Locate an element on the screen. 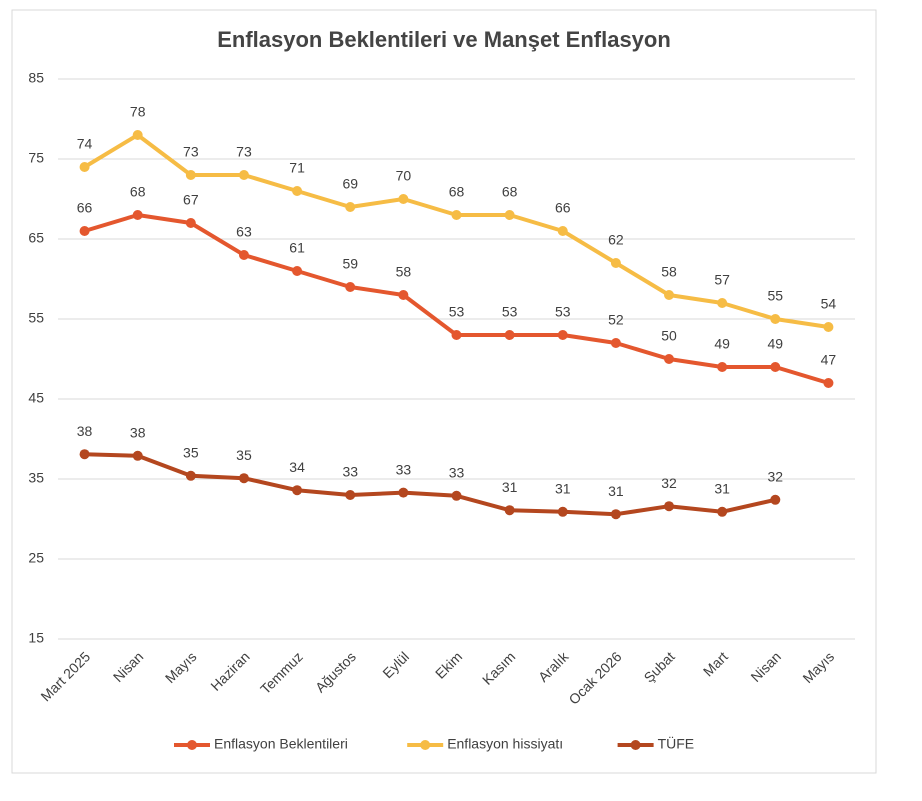  y-tick-label: 45 is located at coordinates (36, 398).